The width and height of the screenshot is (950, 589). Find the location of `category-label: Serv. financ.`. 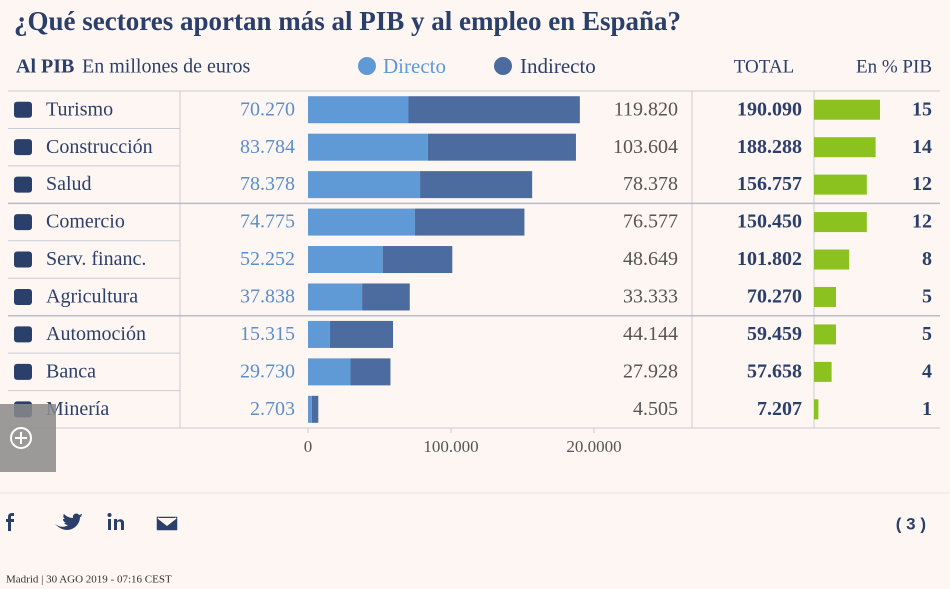

category-label: Serv. financ. is located at coordinates (96, 259).